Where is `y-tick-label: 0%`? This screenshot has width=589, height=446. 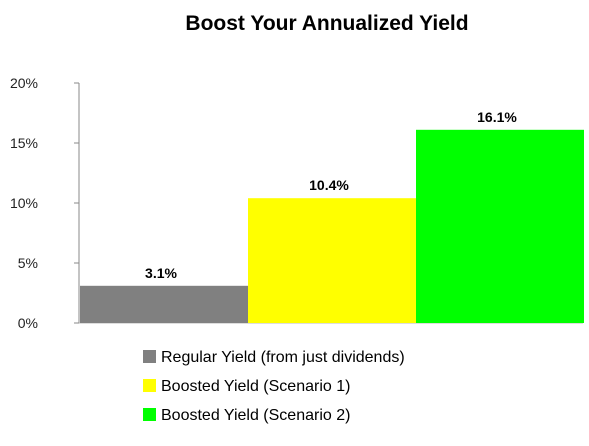
y-tick-label: 0% is located at coordinates (28, 323).